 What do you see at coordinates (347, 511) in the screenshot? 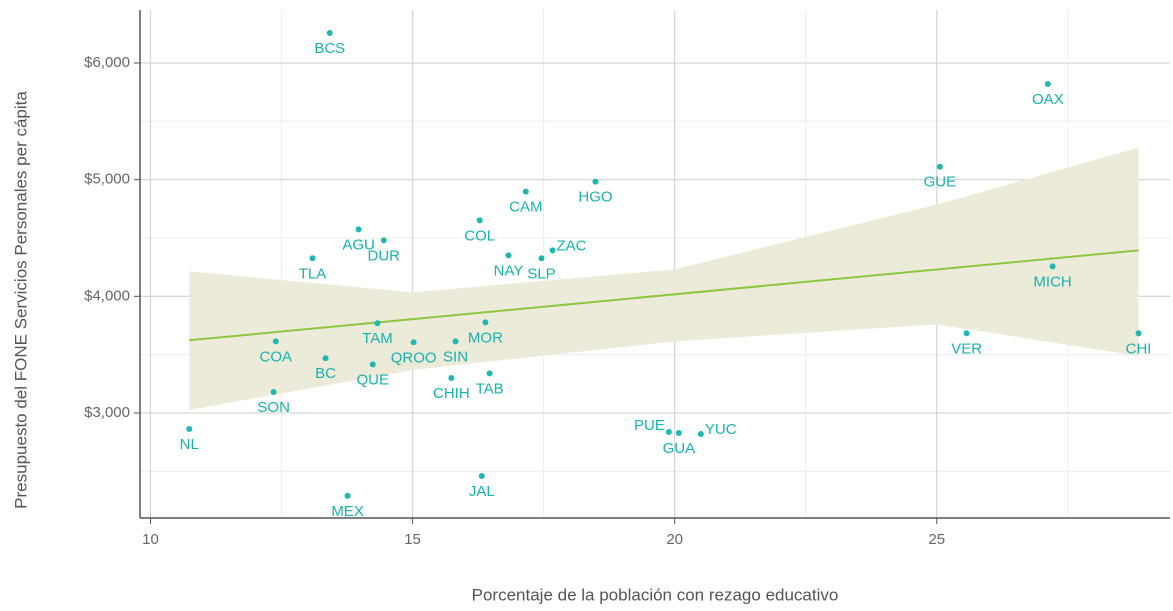
I see `point-label: MEX` at bounding box center [347, 511].